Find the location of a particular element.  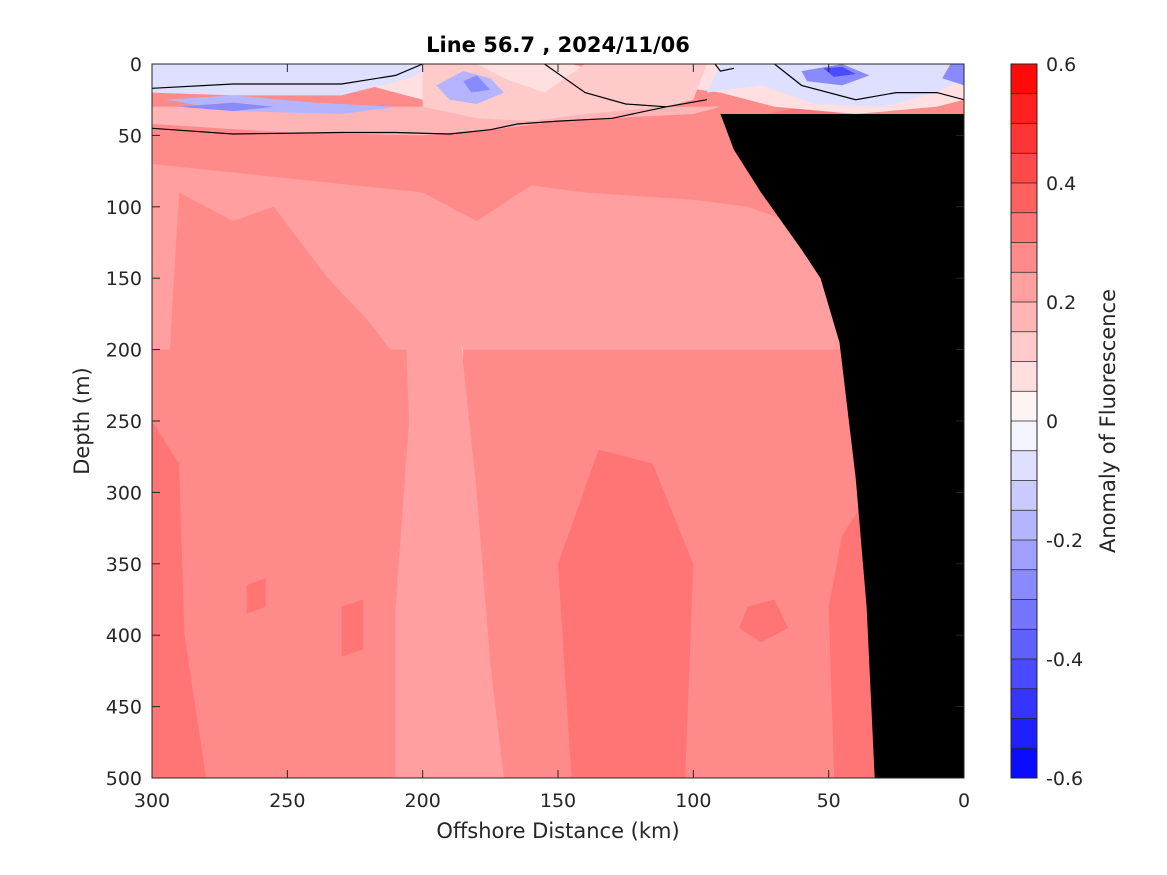

colorbar-tick-label: 0.2 is located at coordinates (1061, 303).